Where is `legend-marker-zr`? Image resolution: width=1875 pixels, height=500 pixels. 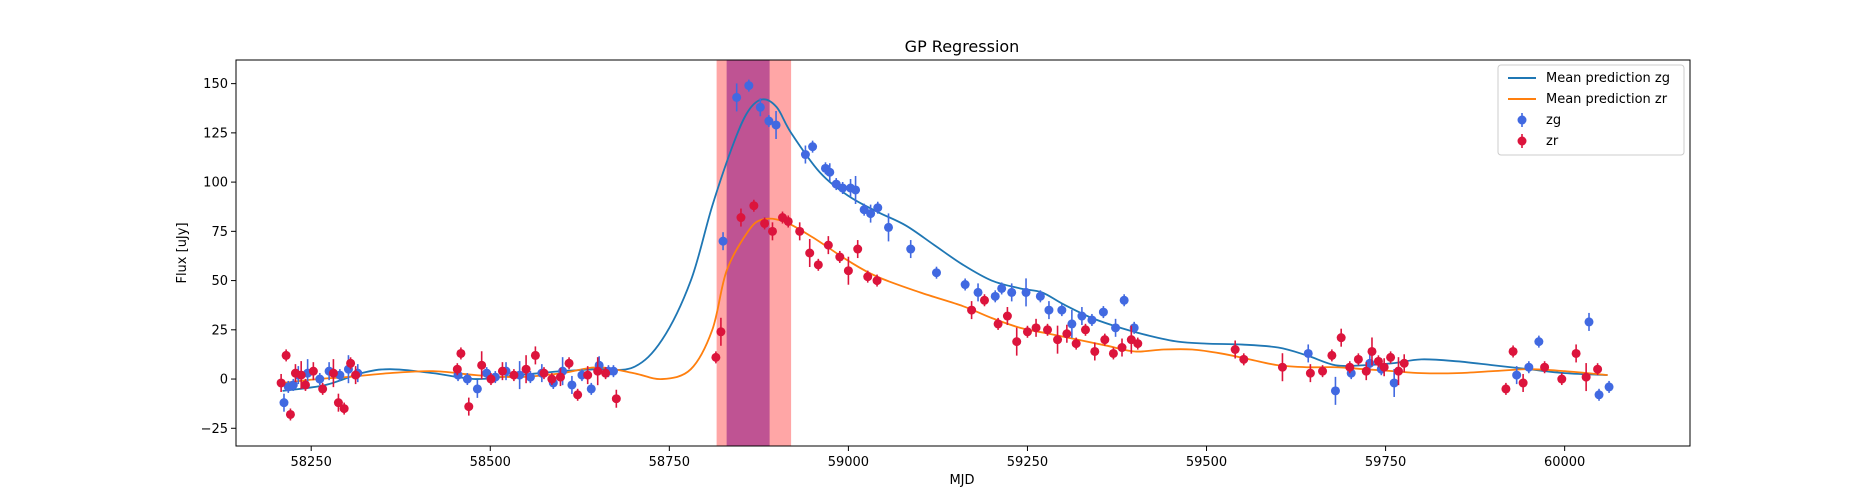 legend-marker-zr is located at coordinates (1522, 141).